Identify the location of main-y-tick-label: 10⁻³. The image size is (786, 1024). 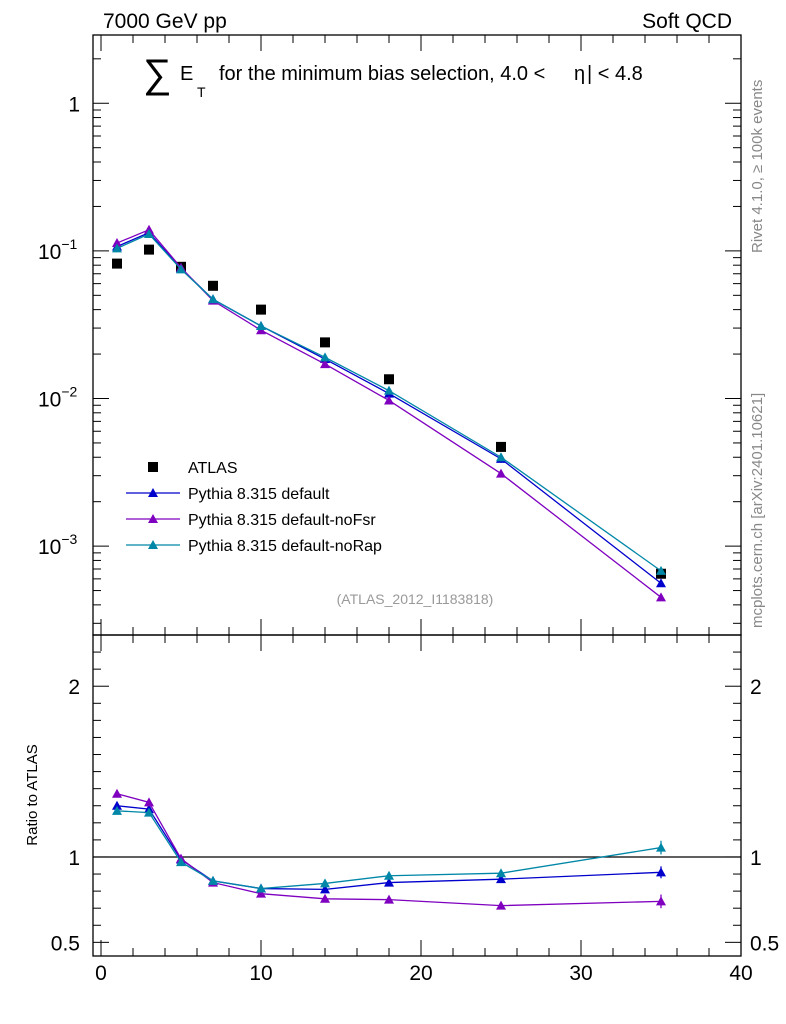
(58, 545).